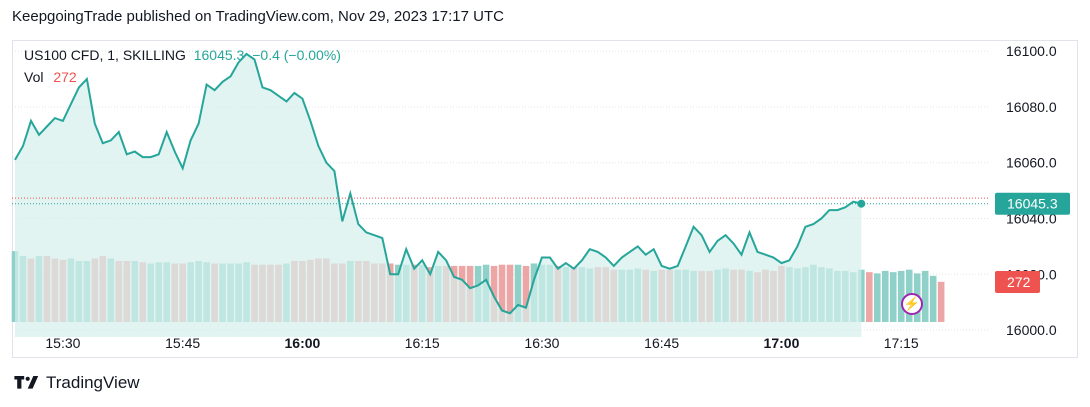 The height and width of the screenshot is (407, 1090). I want to click on brand-footer: TradingView, so click(77, 383).